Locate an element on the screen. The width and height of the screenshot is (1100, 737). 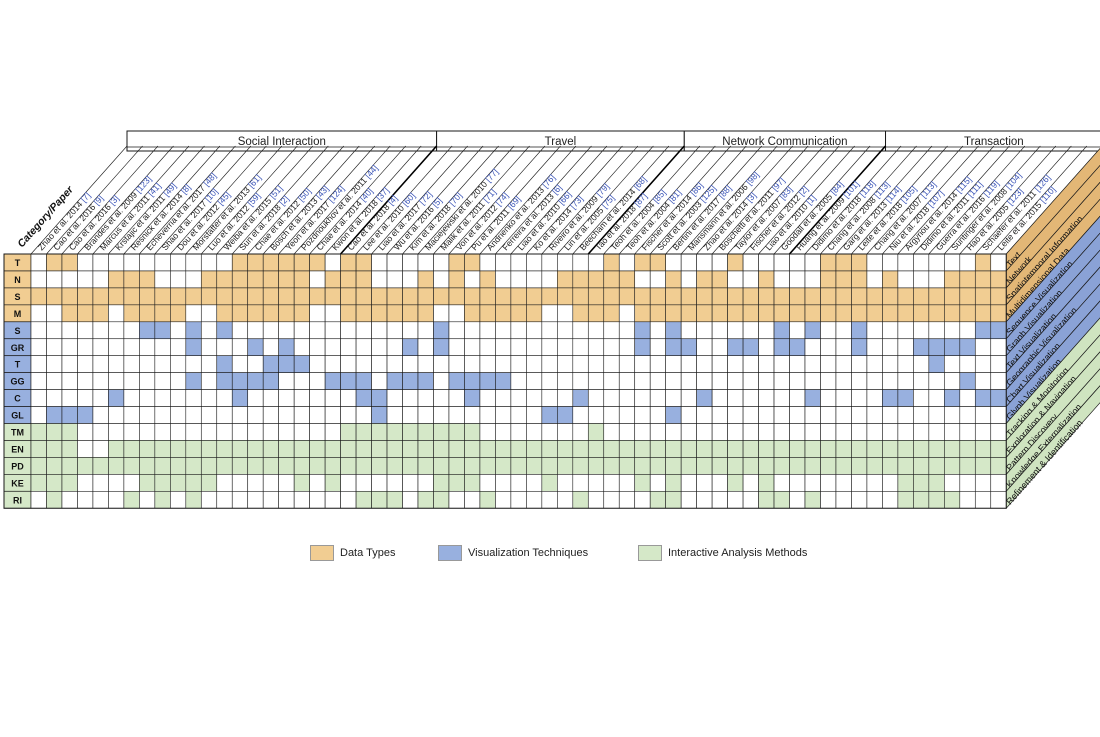
row-code-label: T is located at coordinates (18, 263).